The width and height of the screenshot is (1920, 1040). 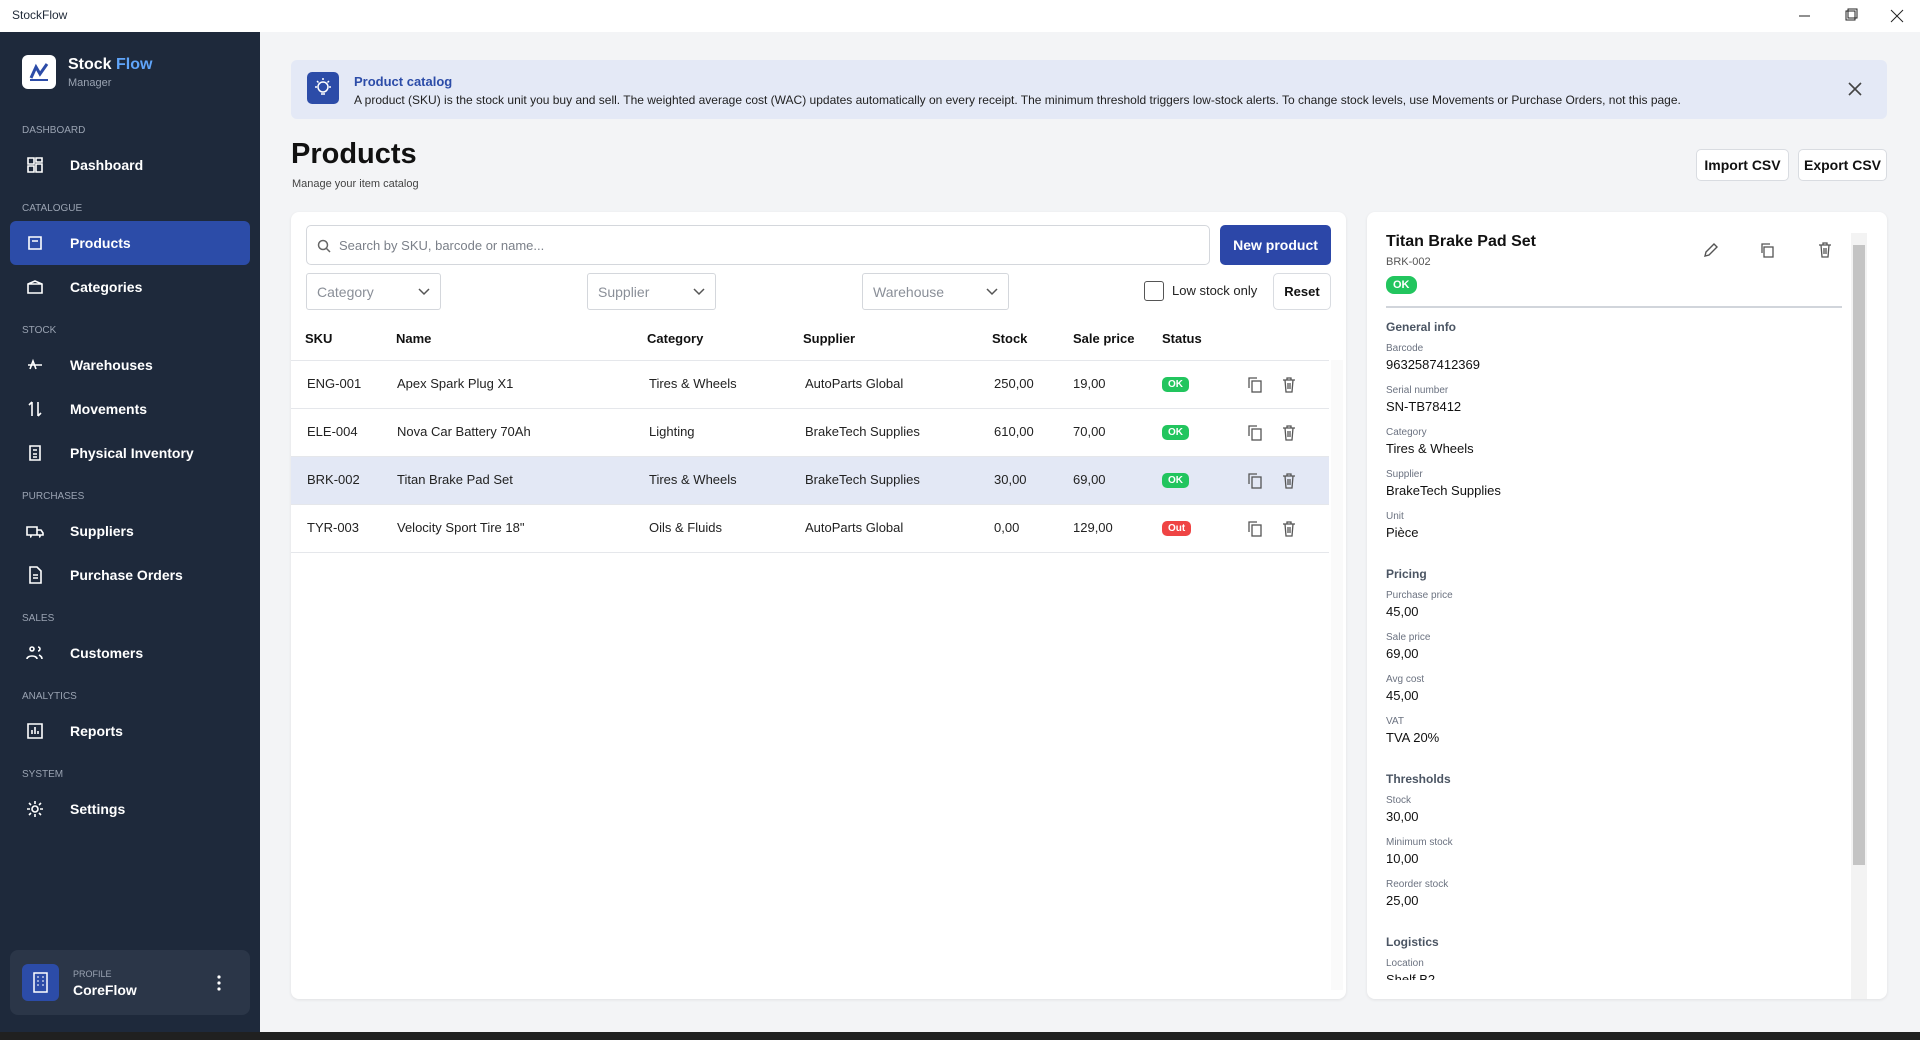 I want to click on nav-section-label: STOCK, so click(x=39, y=330).